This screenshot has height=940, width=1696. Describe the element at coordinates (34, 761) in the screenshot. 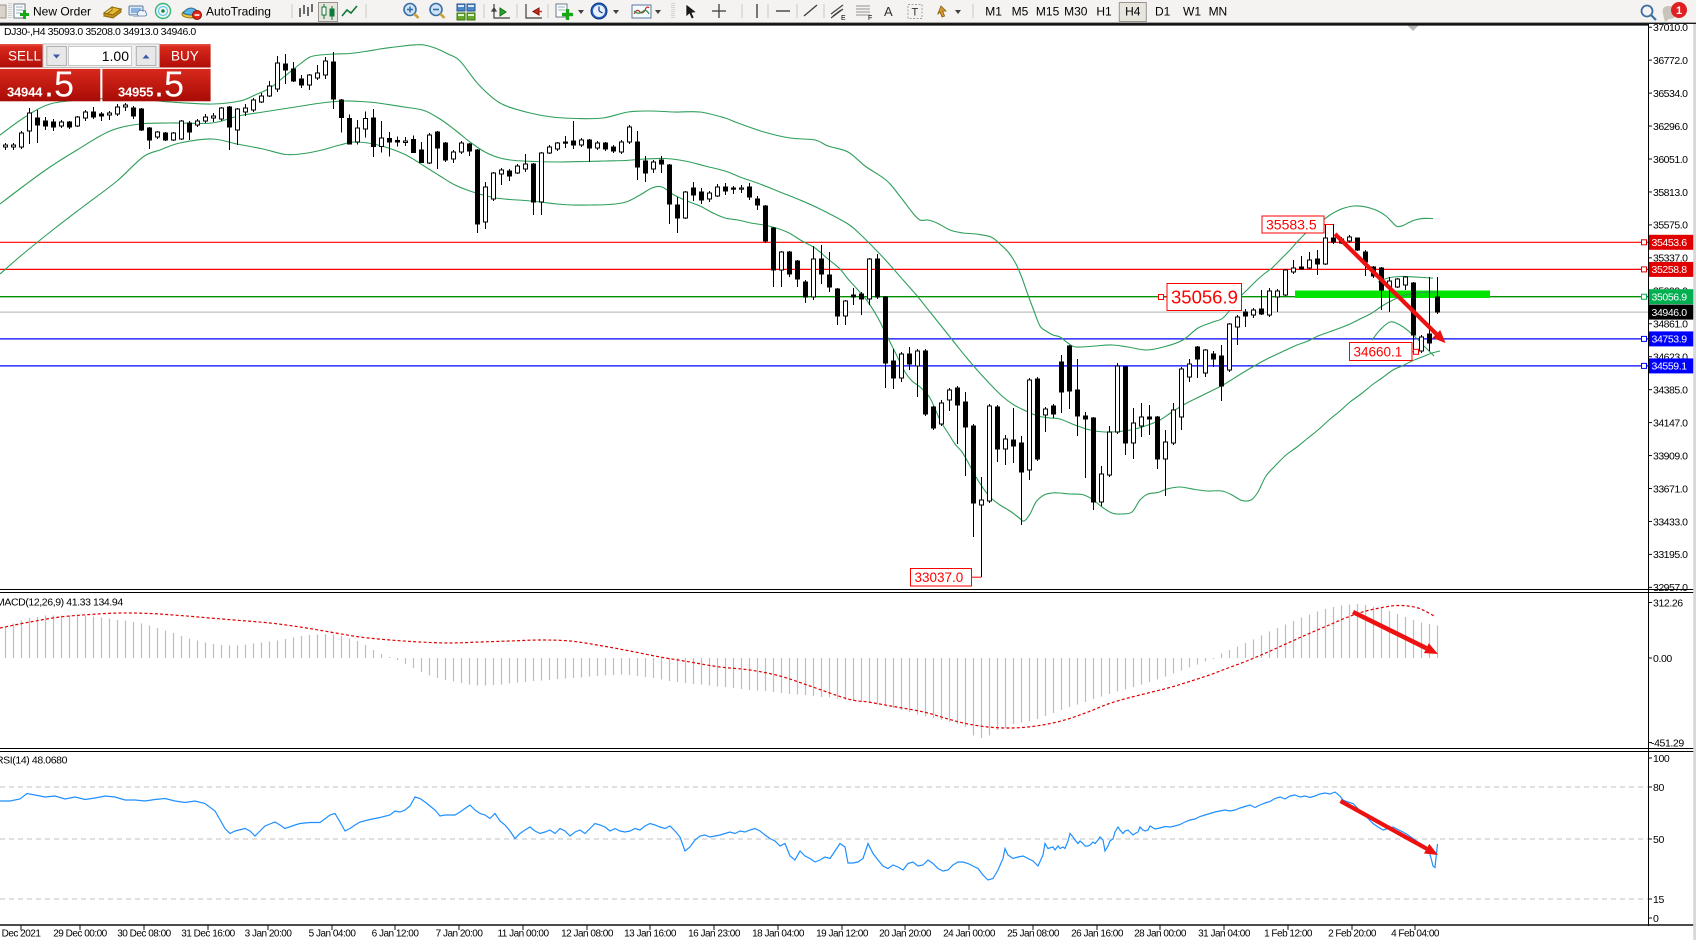

I see `svg-text: RSI(14) 48.0680` at that location.